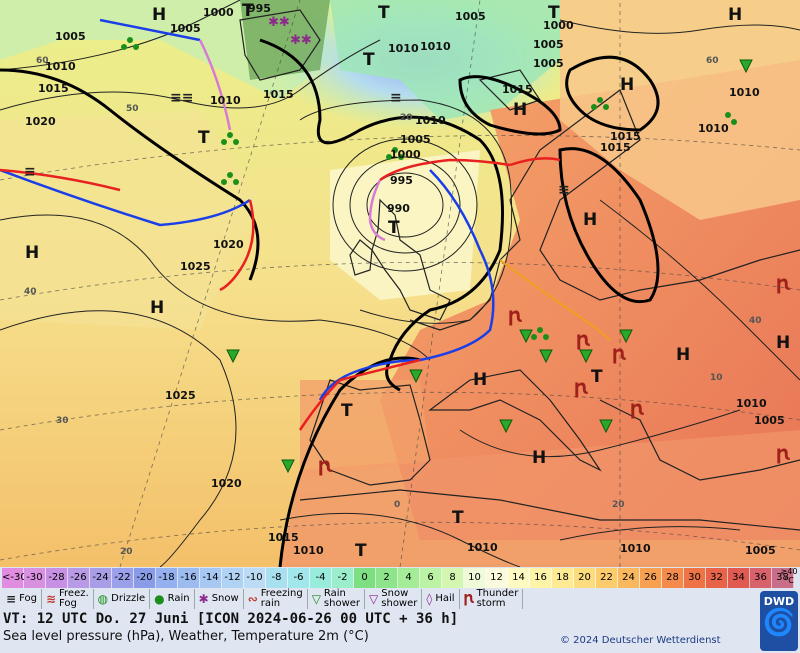 Image resolution: width=800 pixels, height=653 pixels. I want to click on legend-symbol-icon: ≋, so click(50, 599).